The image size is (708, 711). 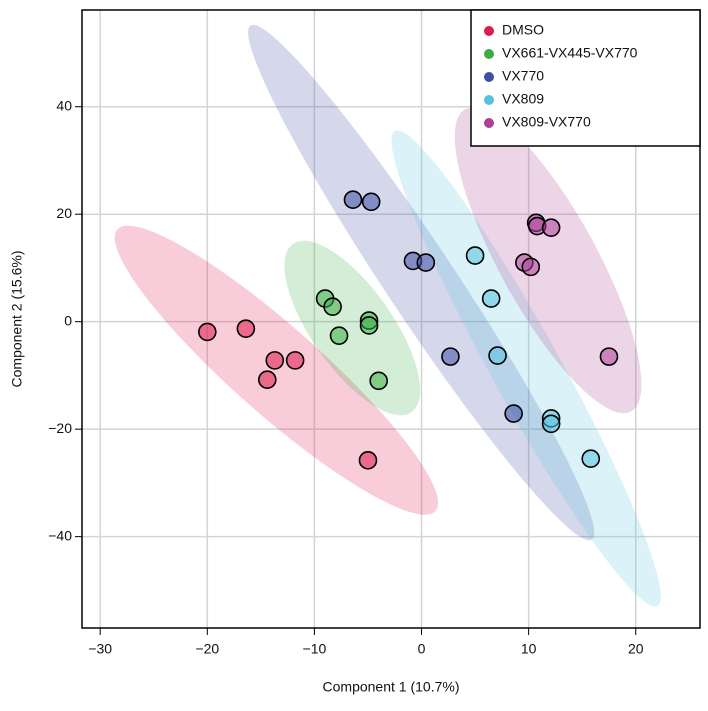 I want to click on legend-label: VX661-VX445-VX770, so click(x=570, y=53).